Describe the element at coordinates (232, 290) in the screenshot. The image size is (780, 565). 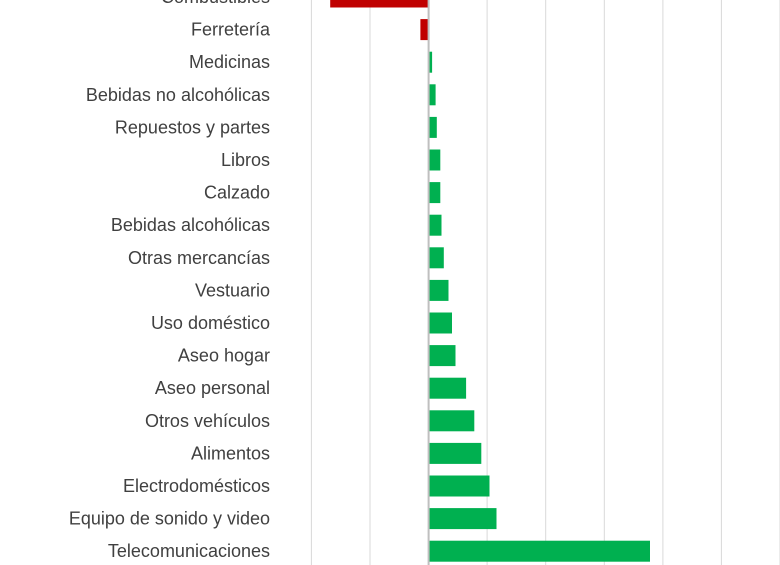
I see `category-label: Vestuario` at that location.